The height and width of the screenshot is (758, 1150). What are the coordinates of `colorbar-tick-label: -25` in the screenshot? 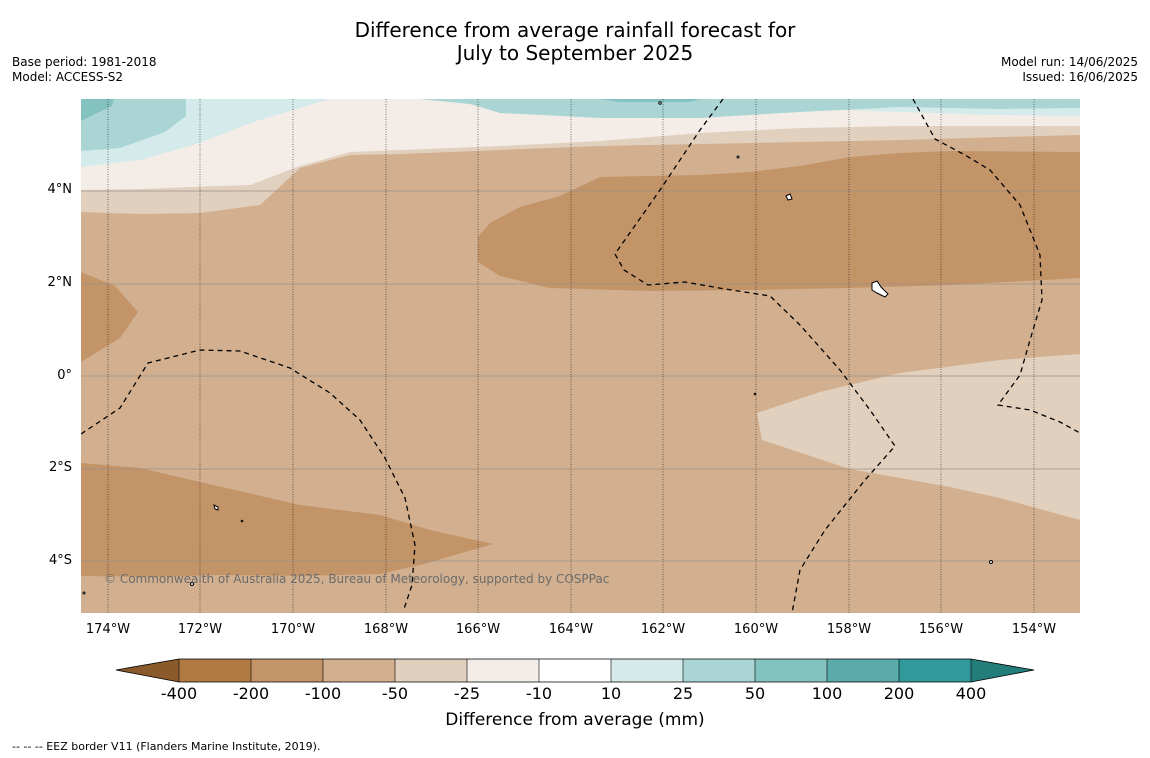 It's located at (467, 693).